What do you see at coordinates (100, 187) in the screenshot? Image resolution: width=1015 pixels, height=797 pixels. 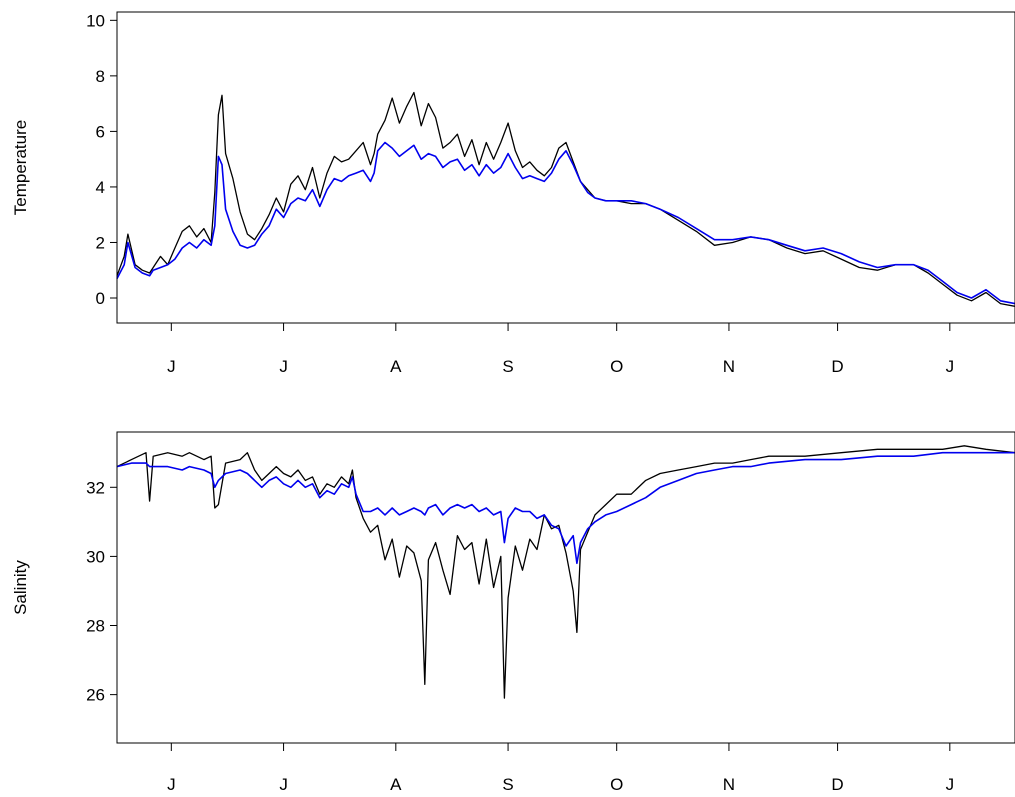 I see `y-tick-label: 4` at bounding box center [100, 187].